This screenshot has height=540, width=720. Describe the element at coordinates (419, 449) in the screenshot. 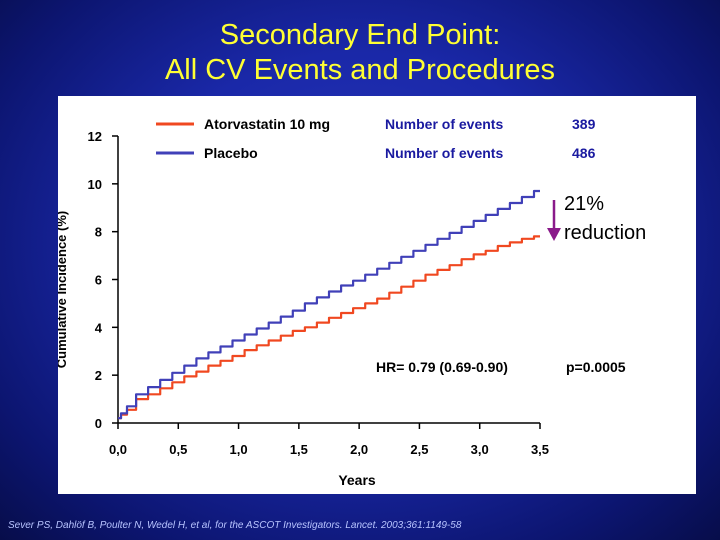

I see `x-tick-label: 2,5` at that location.